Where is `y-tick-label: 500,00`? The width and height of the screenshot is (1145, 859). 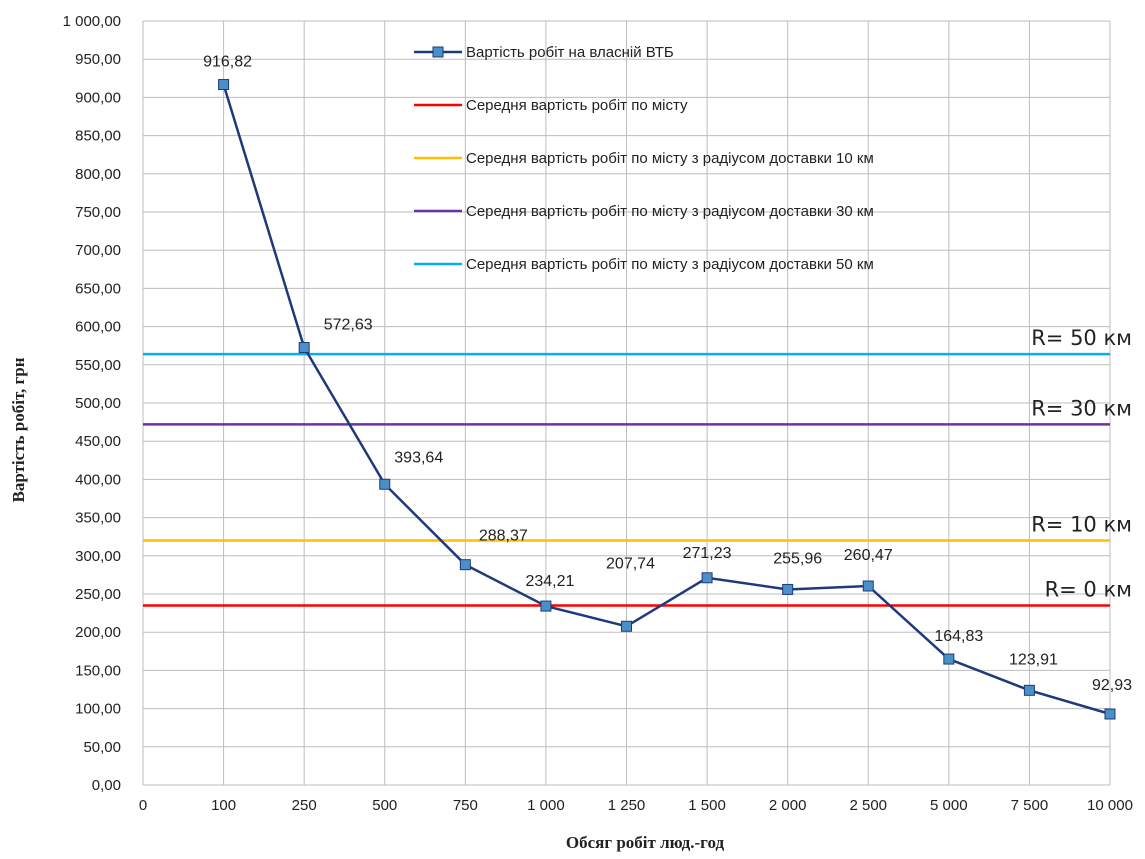
y-tick-label: 500,00 is located at coordinates (98, 403).